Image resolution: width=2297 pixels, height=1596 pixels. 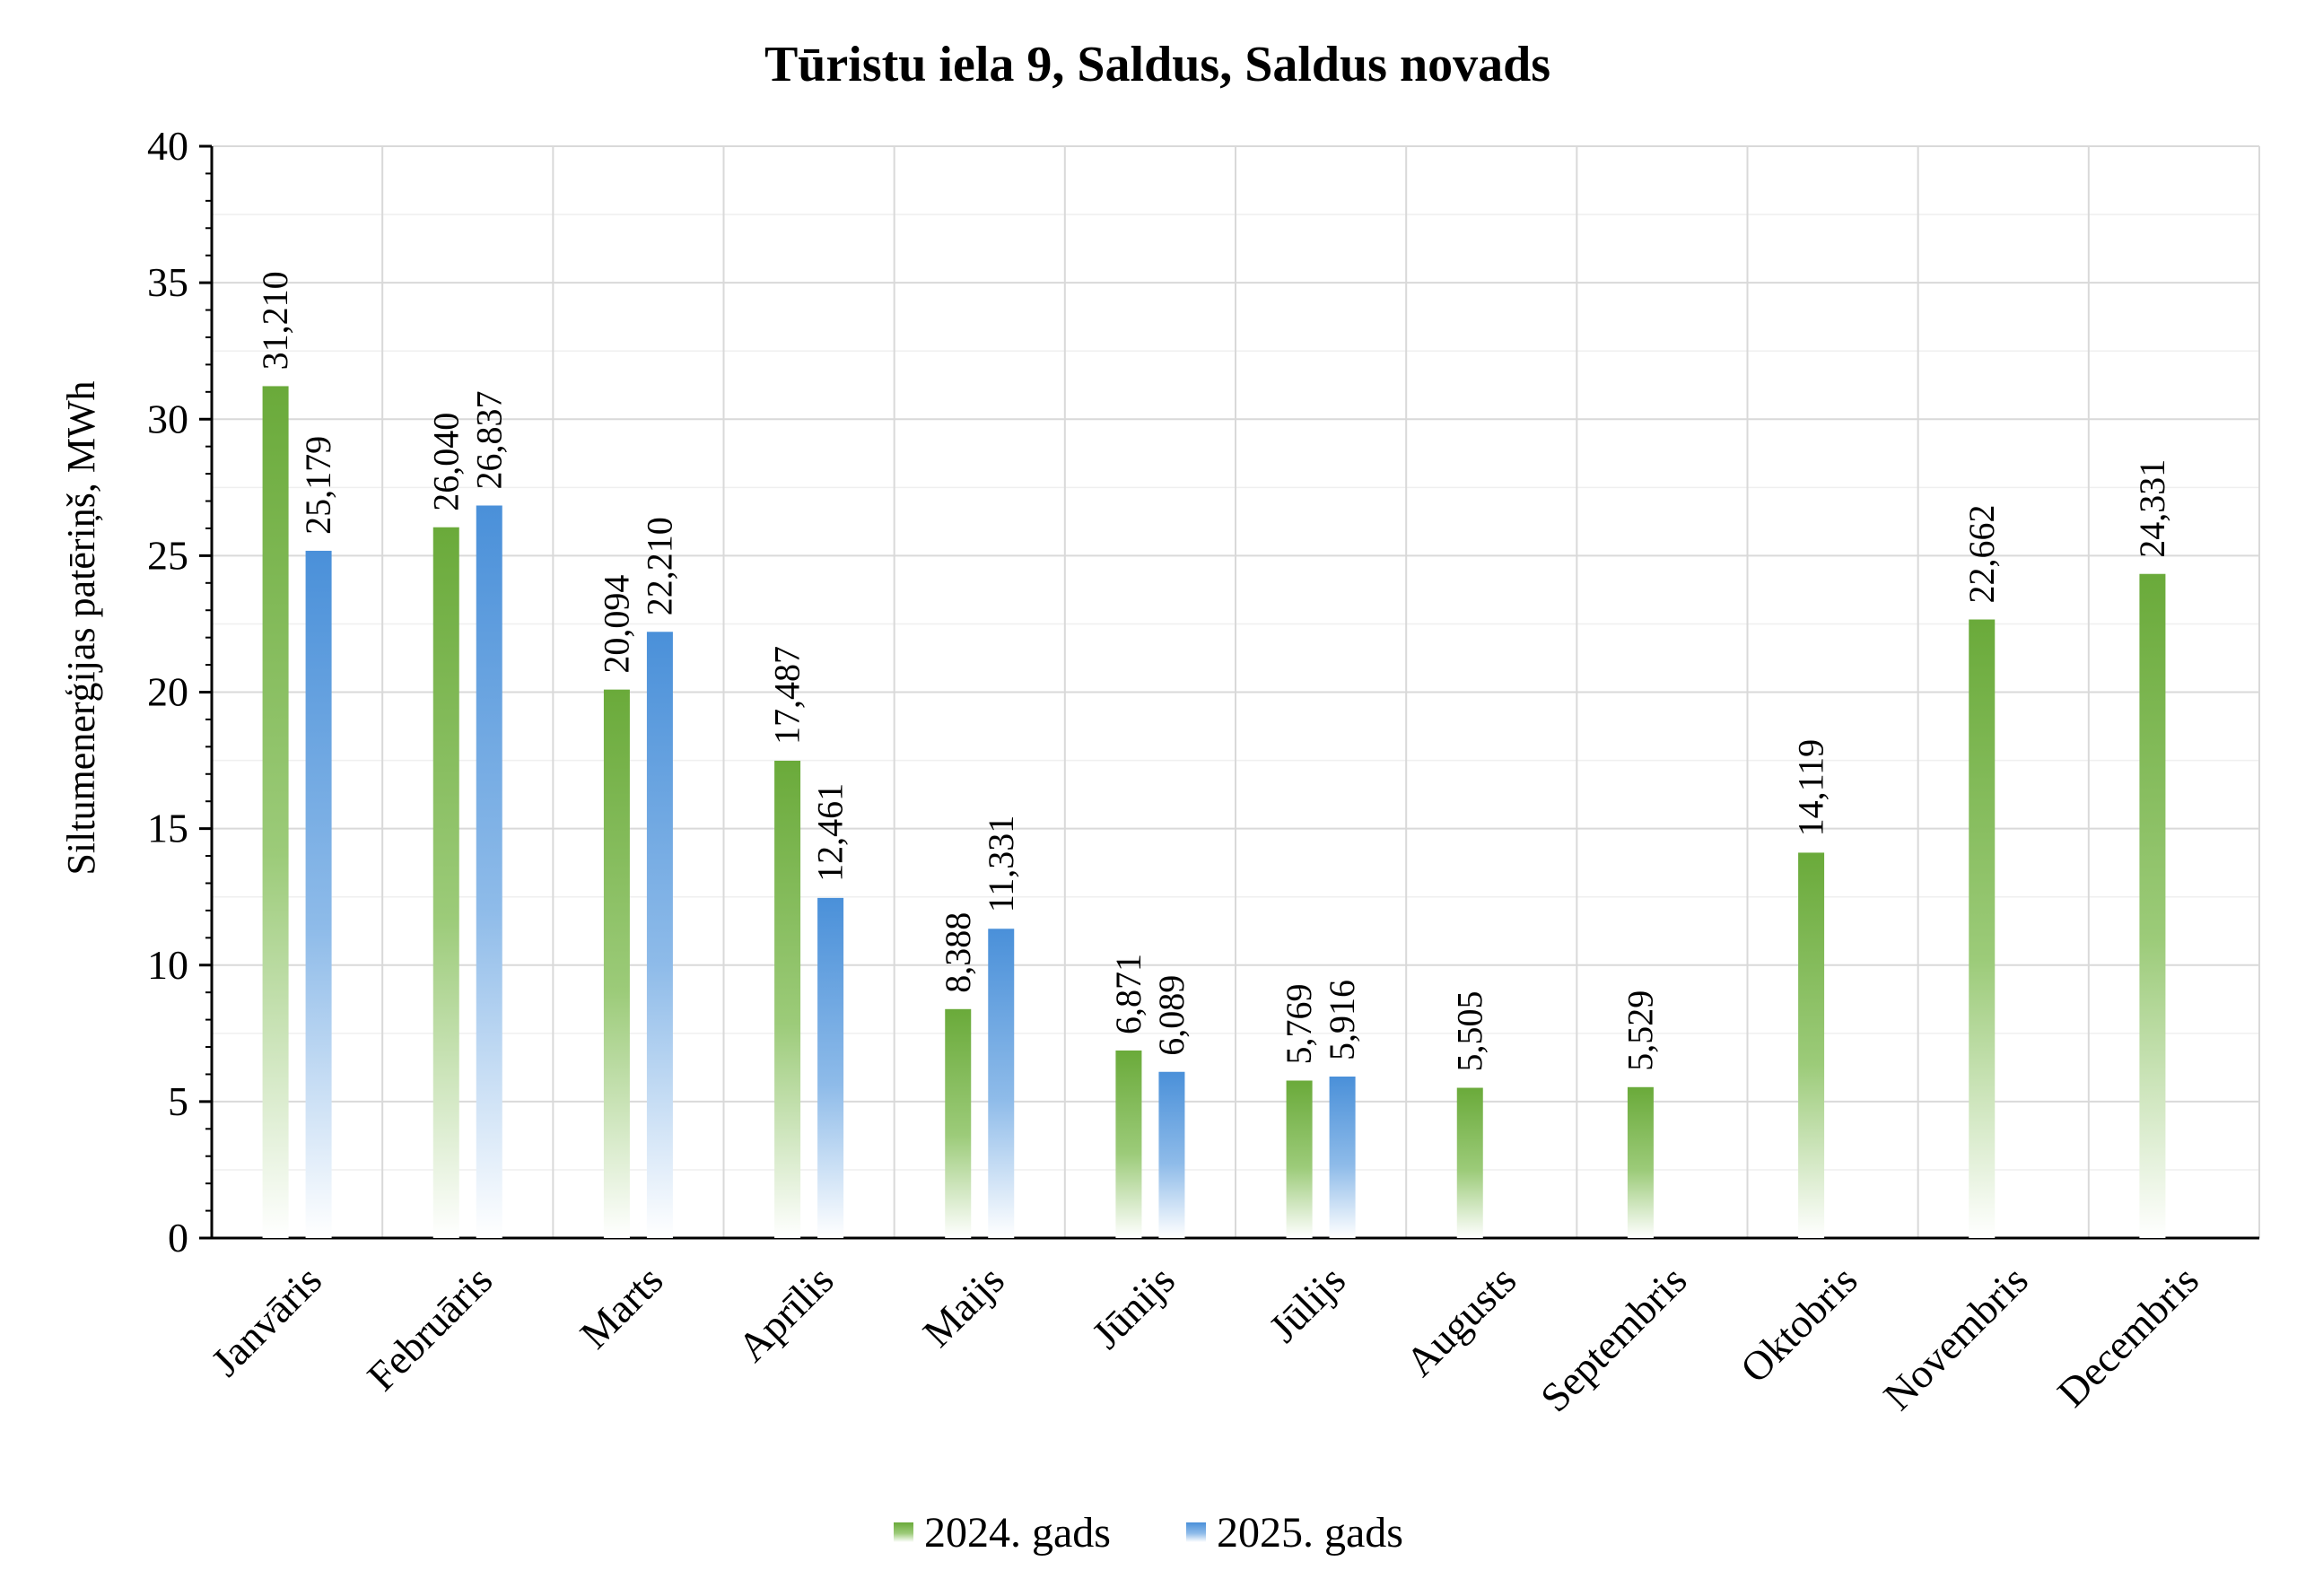 What do you see at coordinates (445, 462) in the screenshot?
I see `data-label: 26,040` at bounding box center [445, 462].